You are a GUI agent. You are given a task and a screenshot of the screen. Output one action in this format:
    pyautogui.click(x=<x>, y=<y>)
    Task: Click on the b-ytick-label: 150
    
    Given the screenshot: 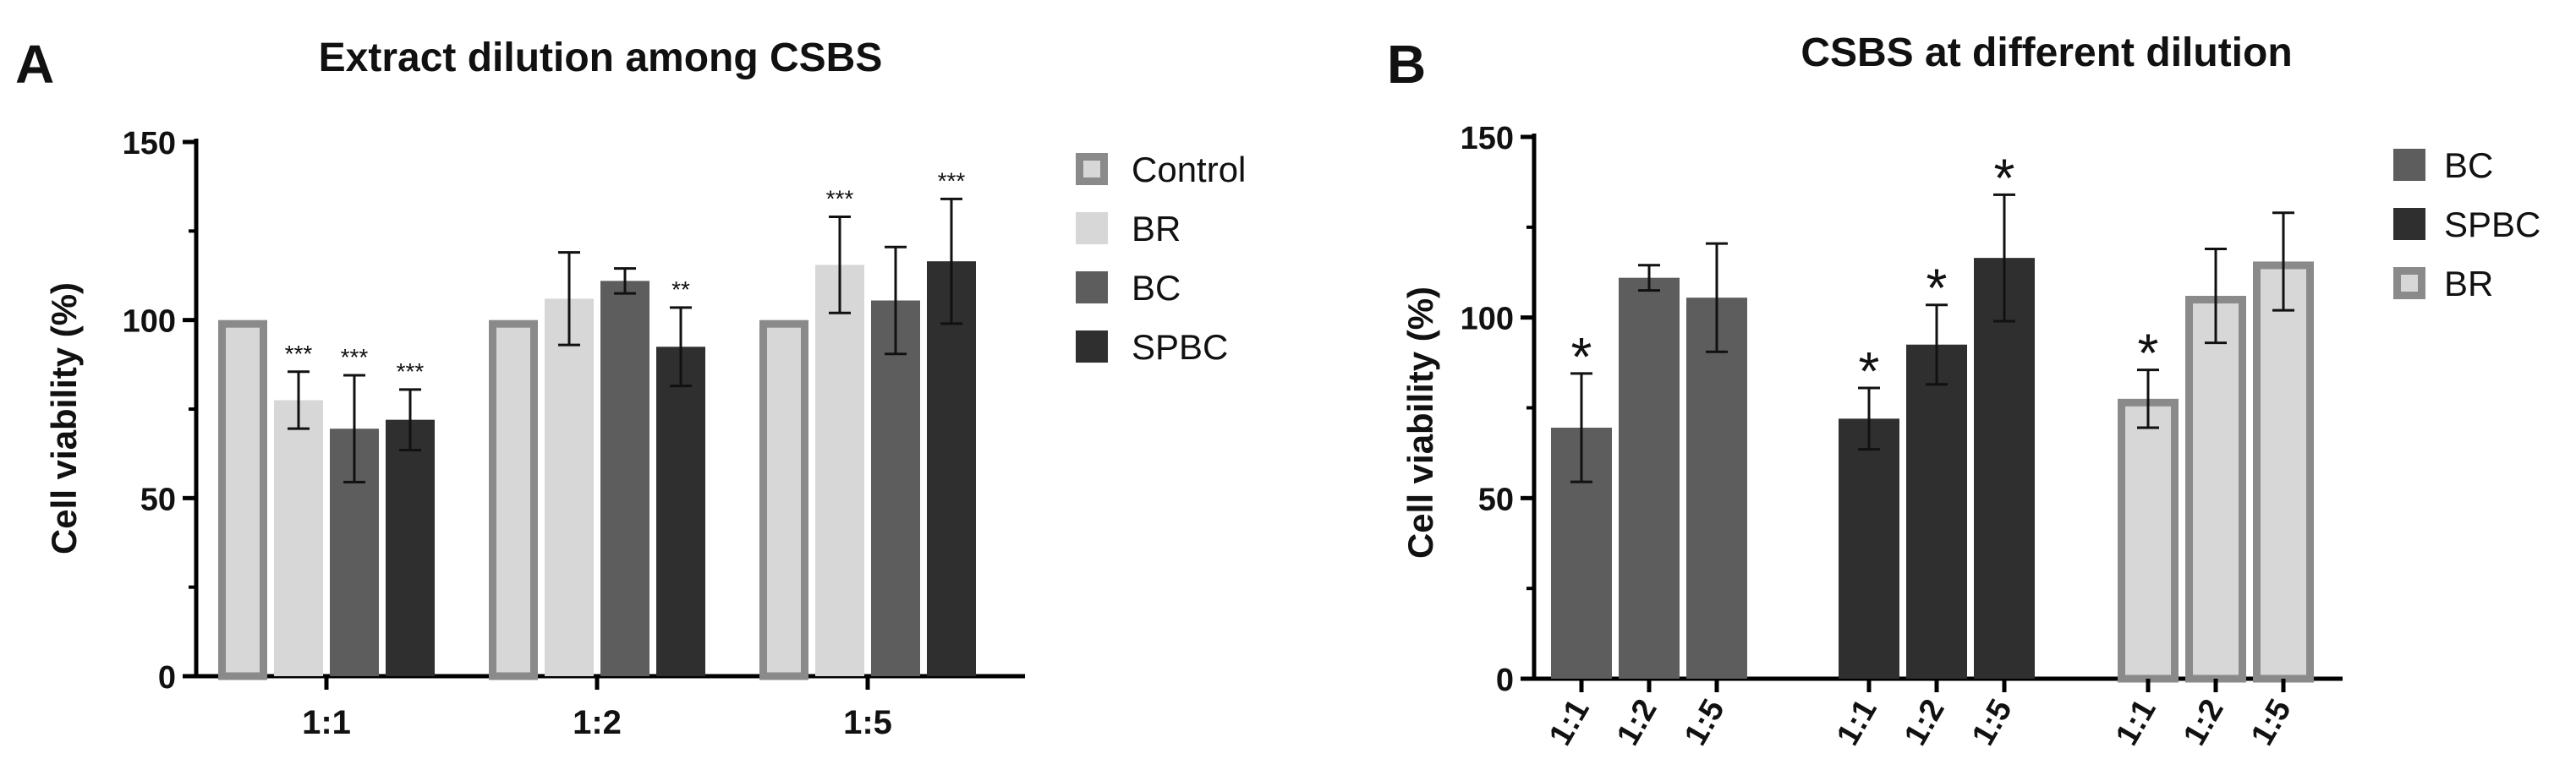 What is the action you would take?
    pyautogui.click(x=1487, y=138)
    